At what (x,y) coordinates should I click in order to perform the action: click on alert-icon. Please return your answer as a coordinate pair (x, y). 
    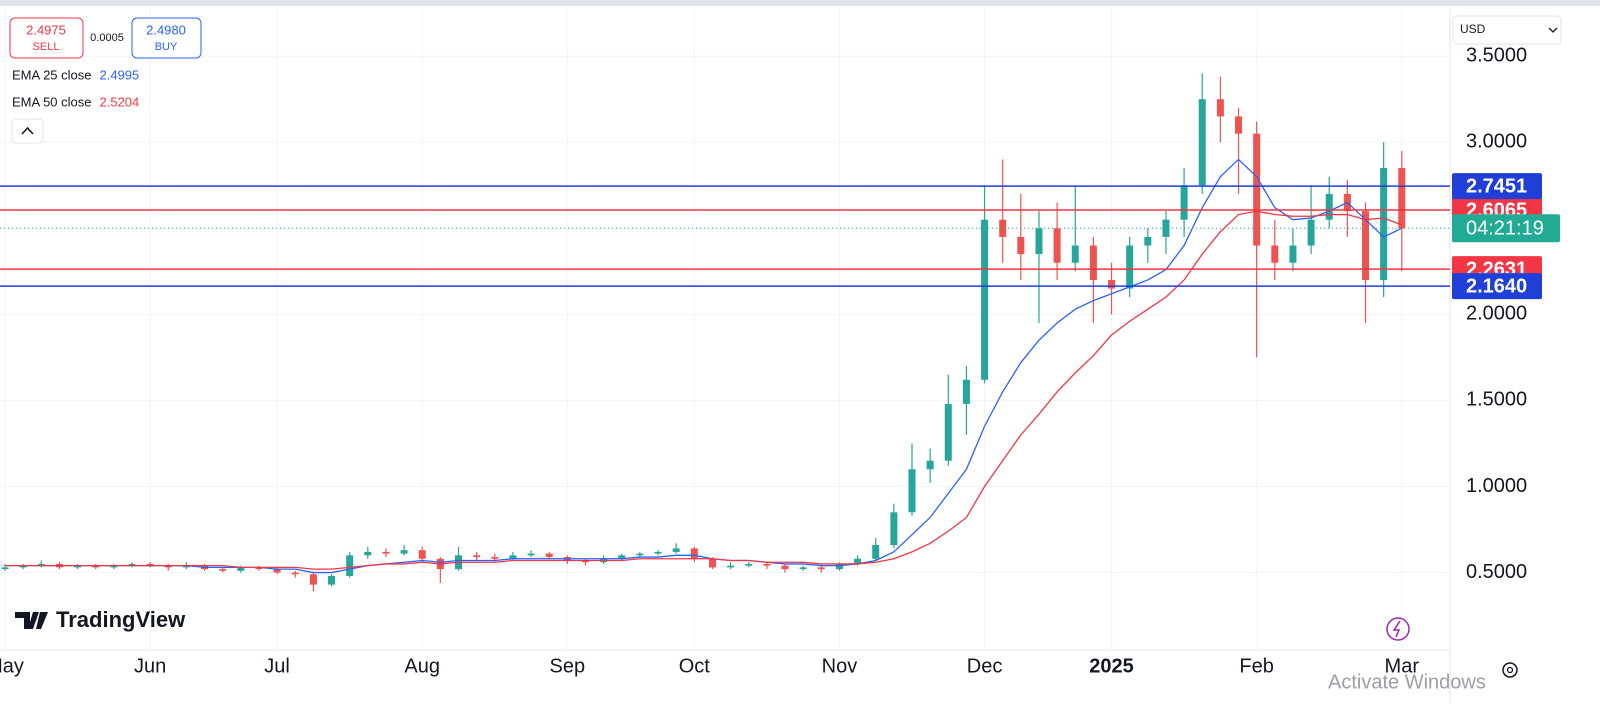
    Looking at the image, I should click on (1398, 629).